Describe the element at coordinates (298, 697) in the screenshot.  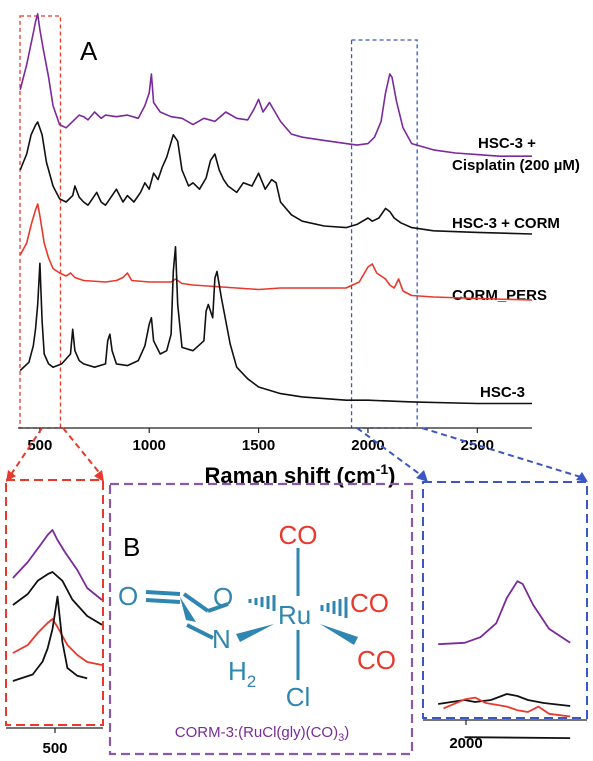
I see `atom-cl: Cl` at that location.